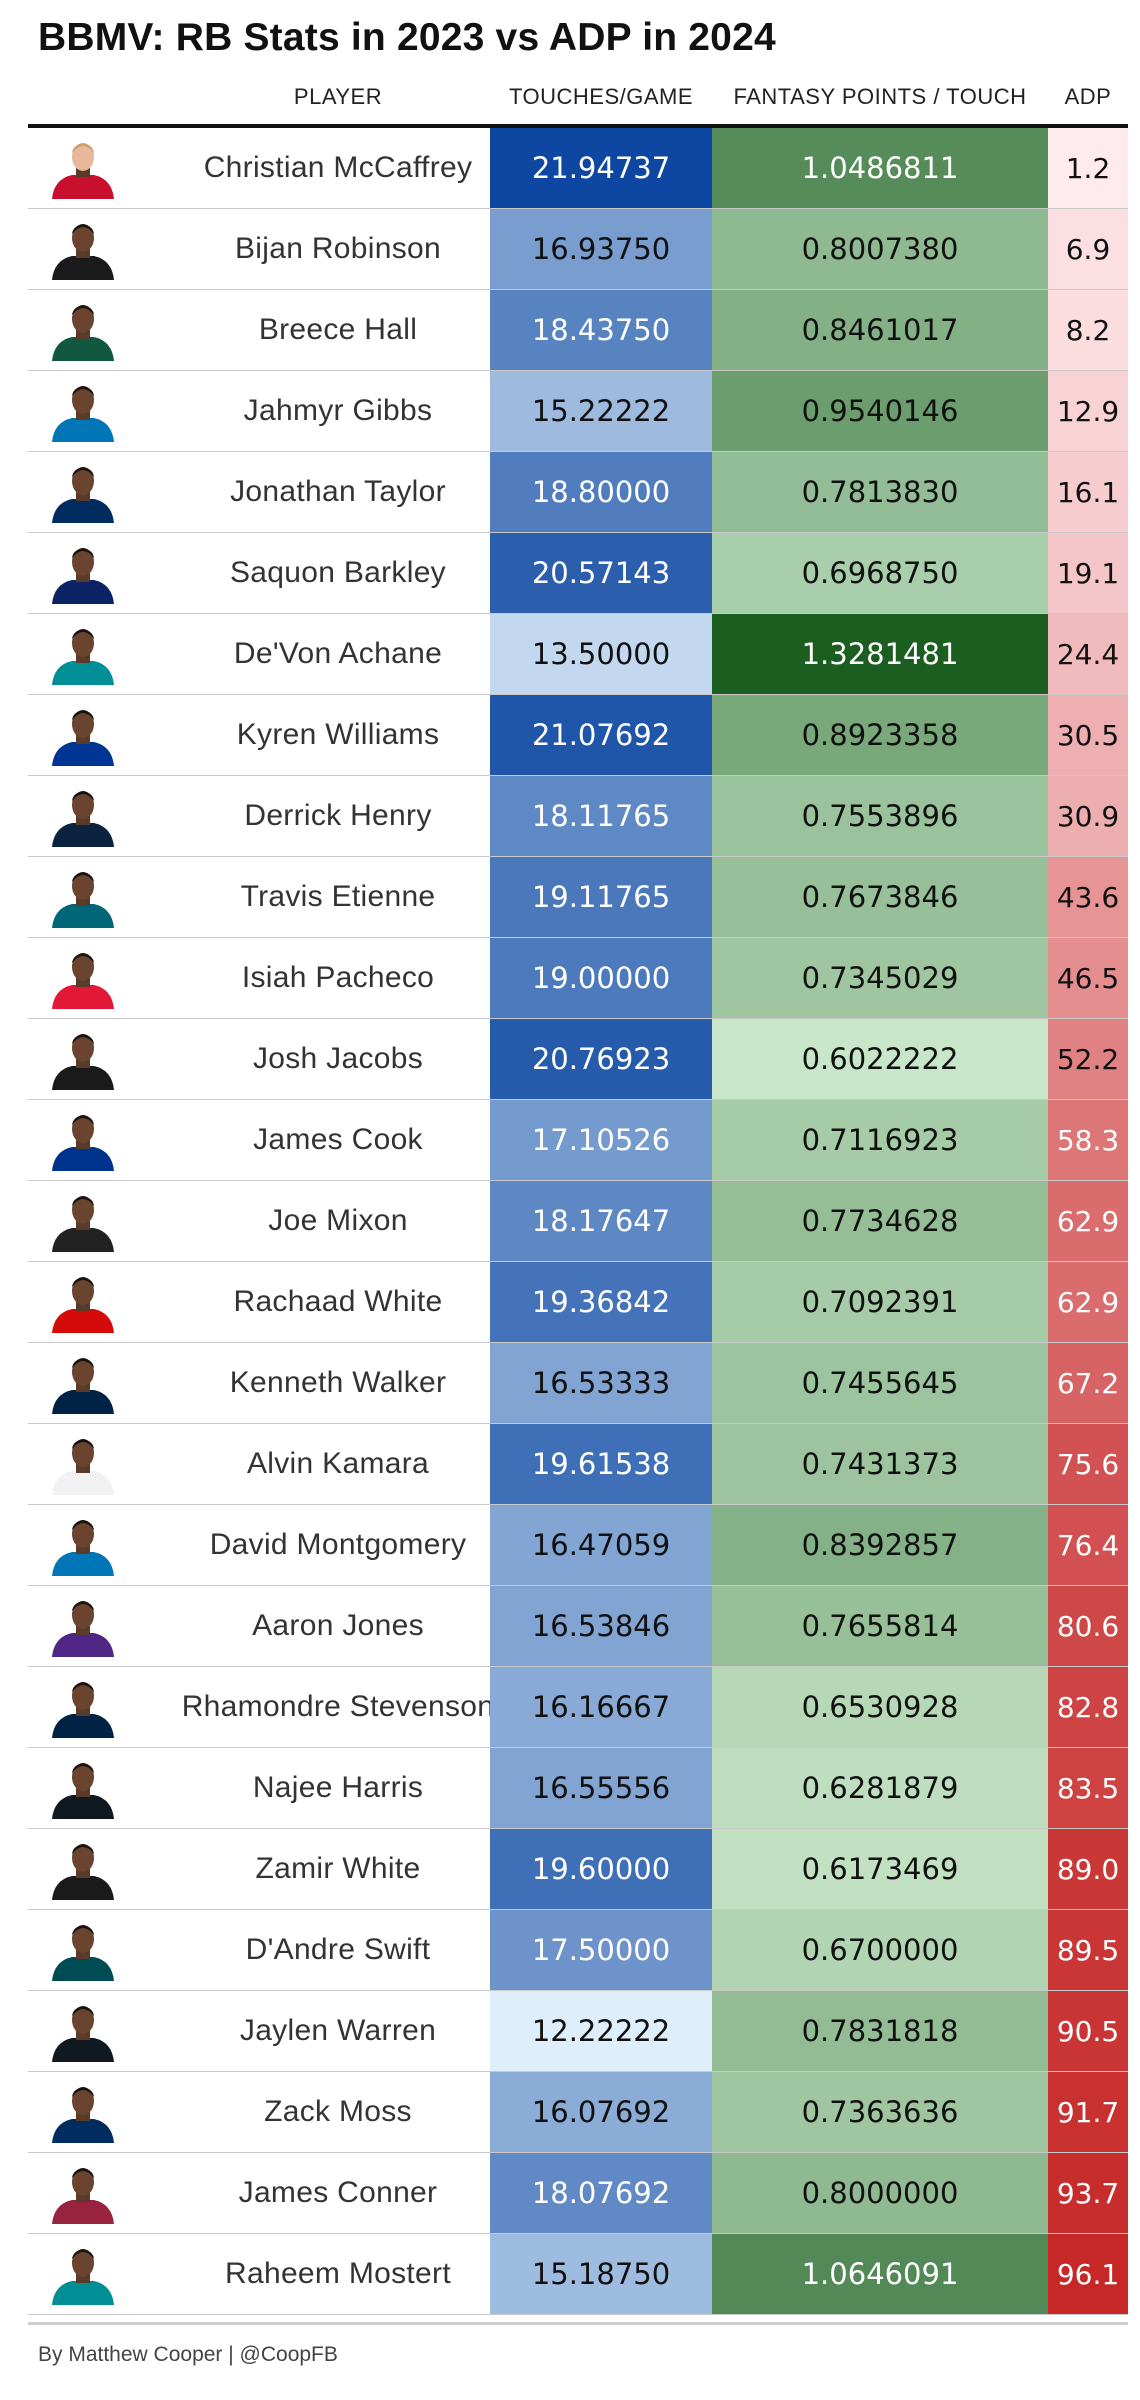  Describe the element at coordinates (578, 2031) in the screenshot. I see `table-row: Jaylen Warren 12.22222 0.7831818 90.5` at that location.